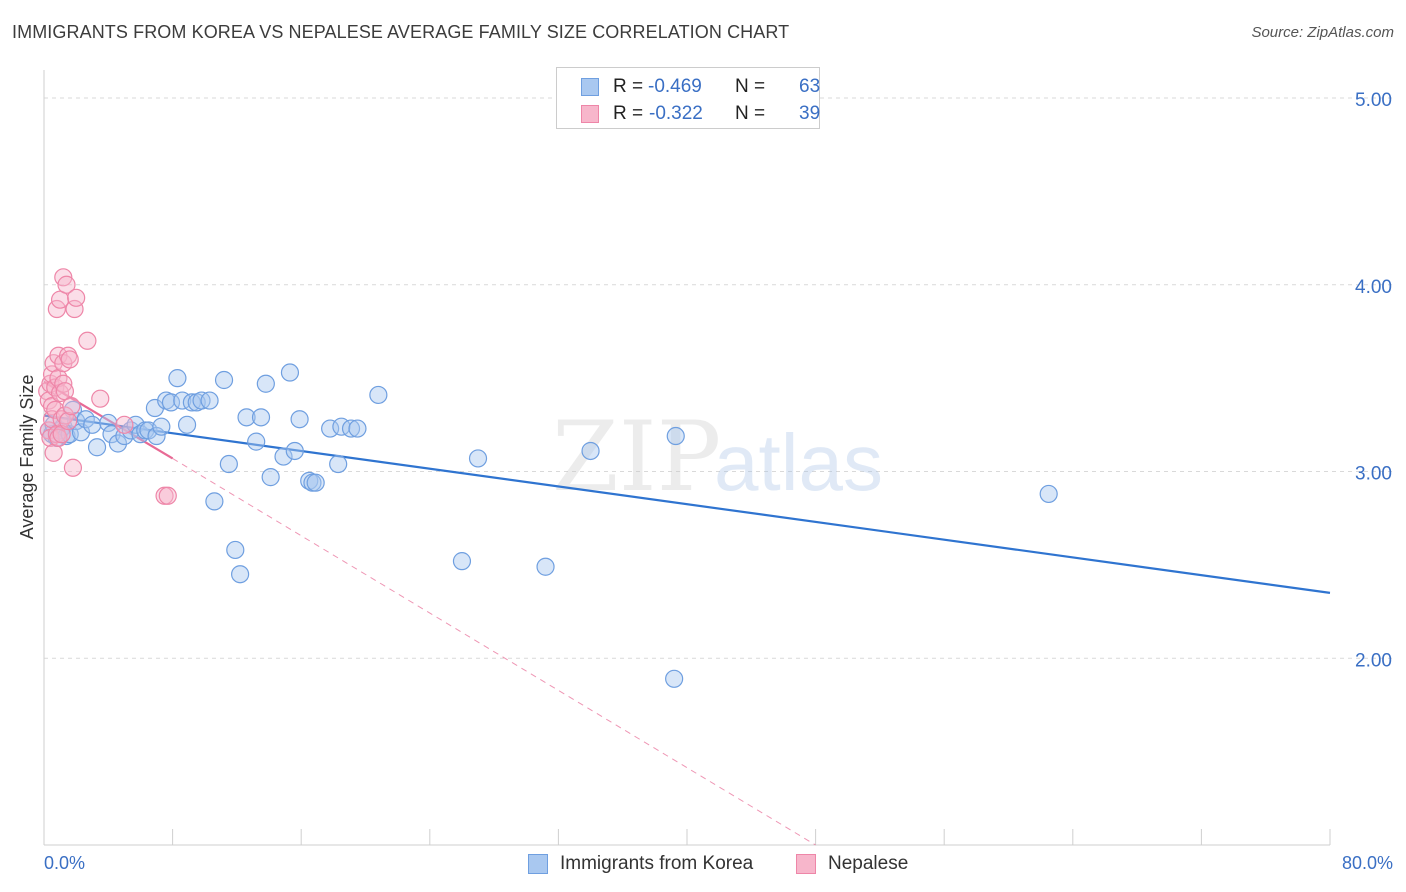 The height and width of the screenshot is (892, 1406). I want to click on x-tick-label: 0.0%, so click(64, 863).